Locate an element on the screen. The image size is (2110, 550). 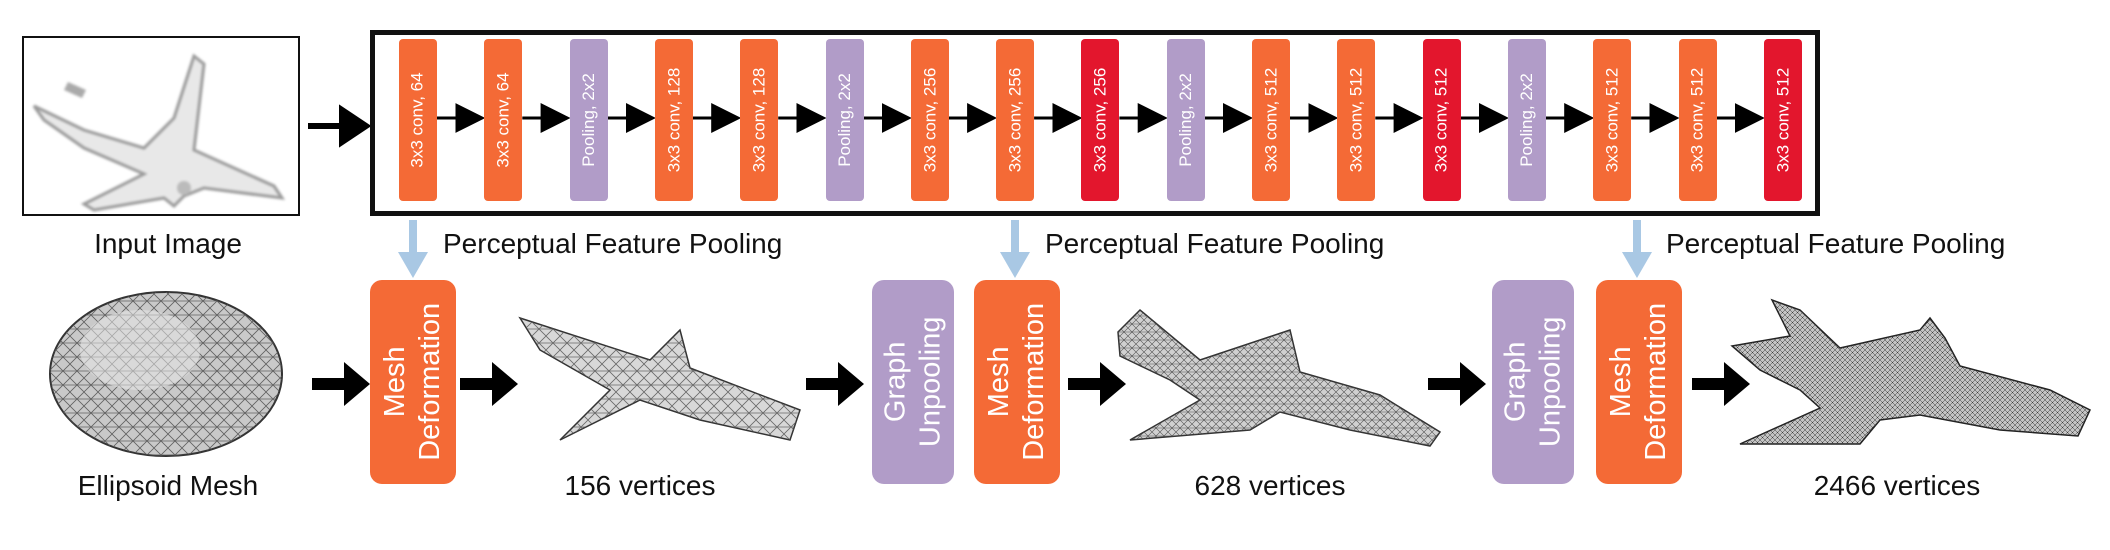
cnn-layer-arrows is located at coordinates (1101, 118).